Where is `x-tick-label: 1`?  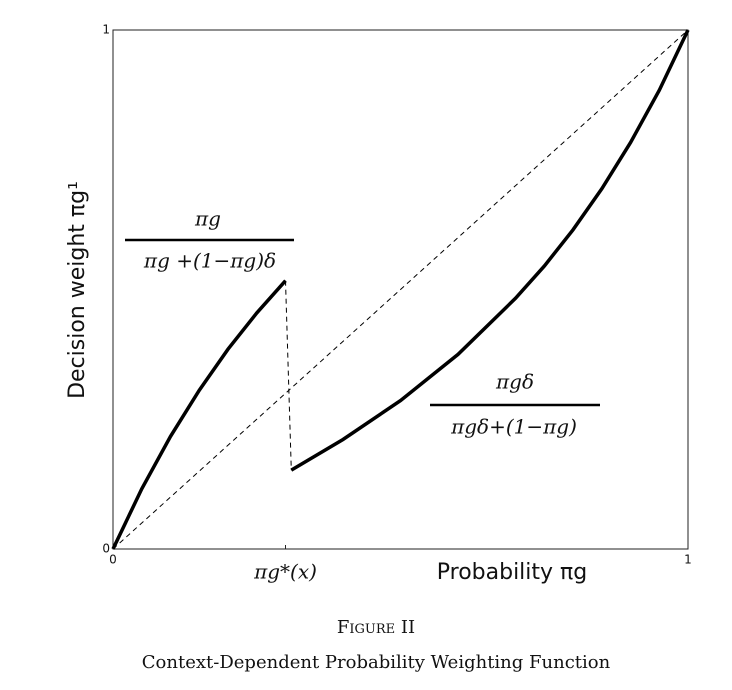 x-tick-label: 1 is located at coordinates (688, 560).